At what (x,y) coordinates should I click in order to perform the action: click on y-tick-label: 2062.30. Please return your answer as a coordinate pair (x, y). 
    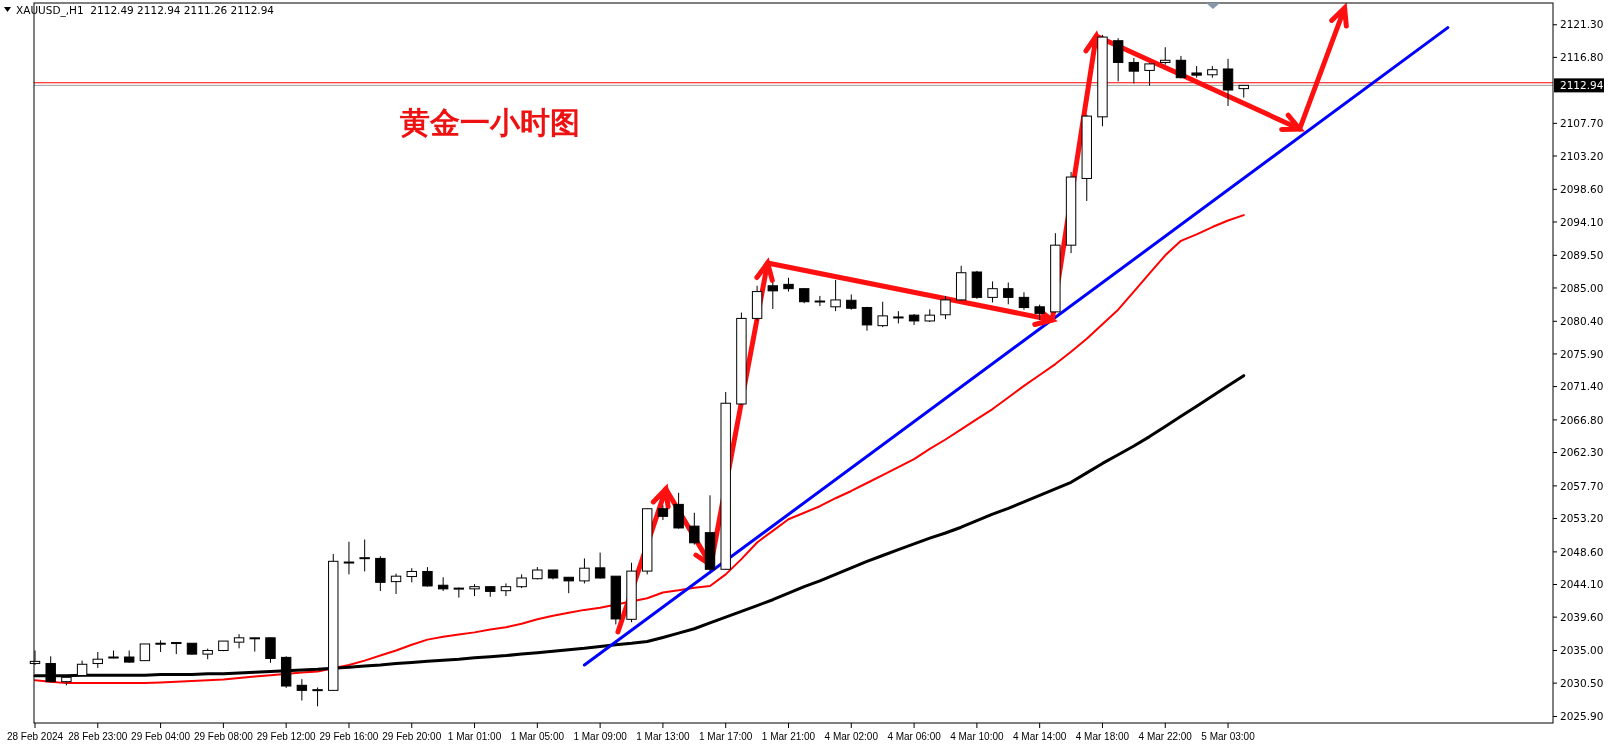
    Looking at the image, I should click on (1582, 452).